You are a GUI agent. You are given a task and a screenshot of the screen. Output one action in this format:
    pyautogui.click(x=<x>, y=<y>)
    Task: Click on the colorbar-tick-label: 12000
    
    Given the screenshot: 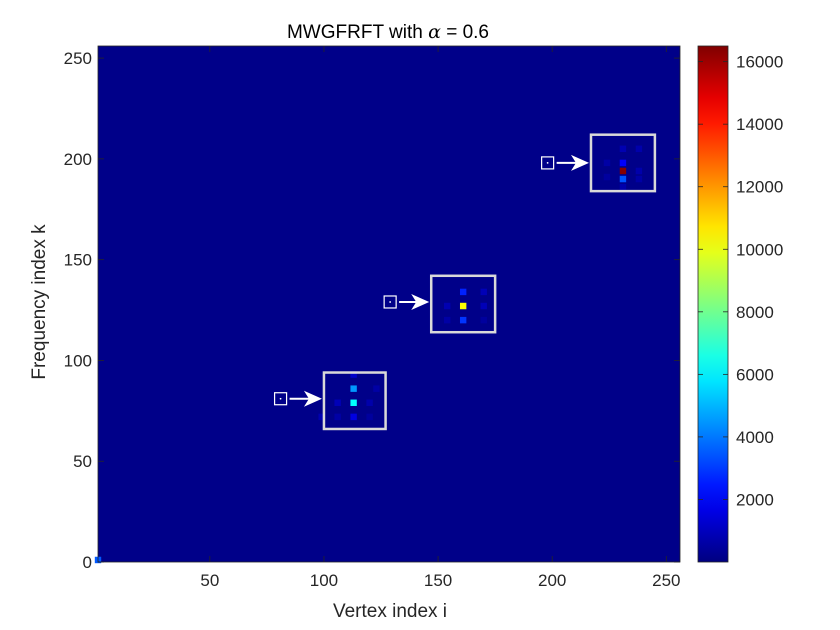 What is the action you would take?
    pyautogui.click(x=759, y=187)
    